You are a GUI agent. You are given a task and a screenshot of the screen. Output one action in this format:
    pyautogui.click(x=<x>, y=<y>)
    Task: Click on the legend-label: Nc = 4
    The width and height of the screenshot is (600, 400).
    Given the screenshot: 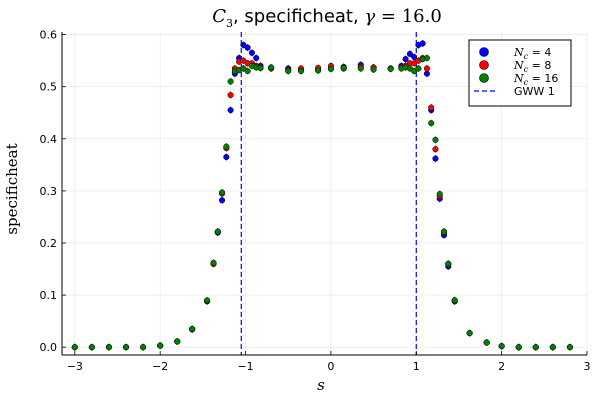 What is the action you would take?
    pyautogui.click(x=532, y=53)
    